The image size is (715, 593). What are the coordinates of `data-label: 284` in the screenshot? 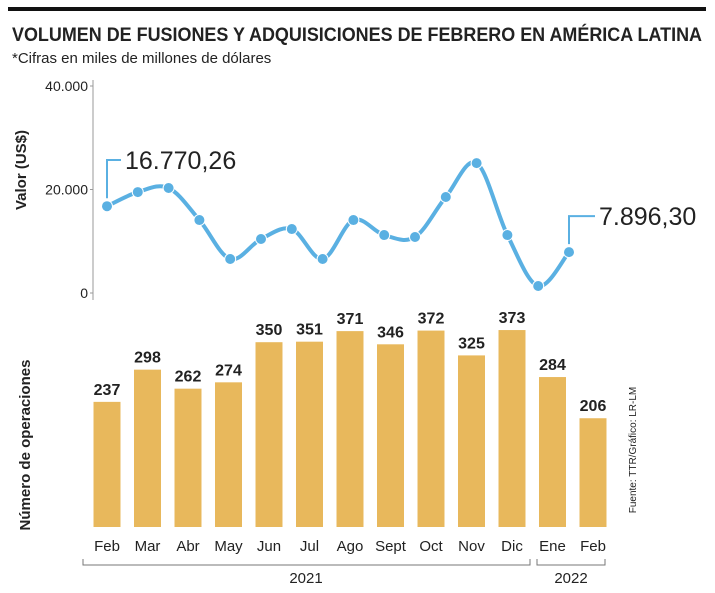 It's located at (552, 365).